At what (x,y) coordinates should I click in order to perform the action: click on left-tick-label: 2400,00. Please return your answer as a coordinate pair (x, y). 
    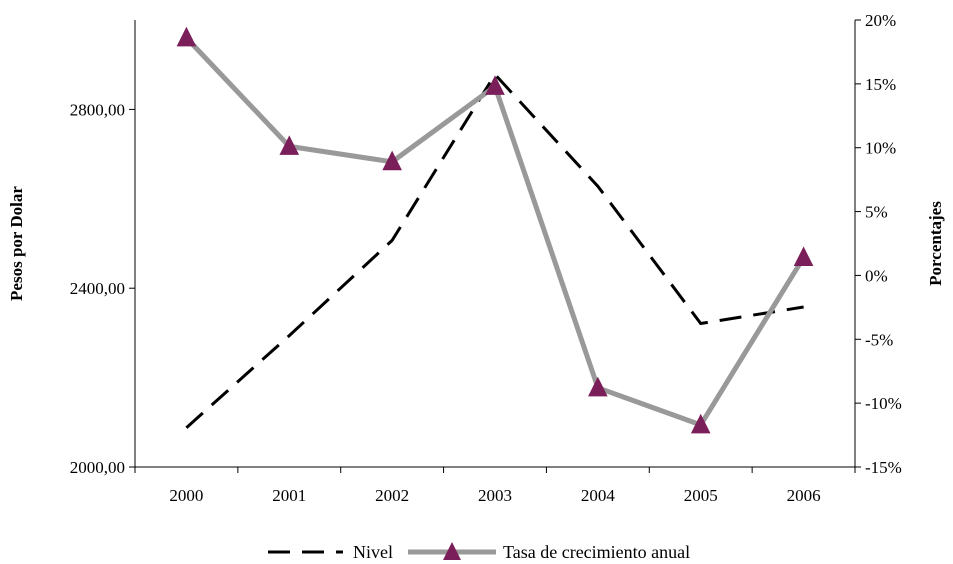
    Looking at the image, I should click on (97, 288).